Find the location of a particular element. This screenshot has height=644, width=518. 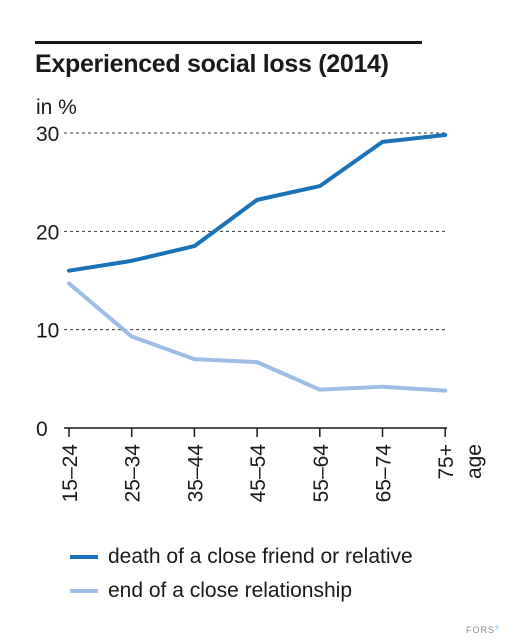

x-axis-title: age is located at coordinates (474, 461).